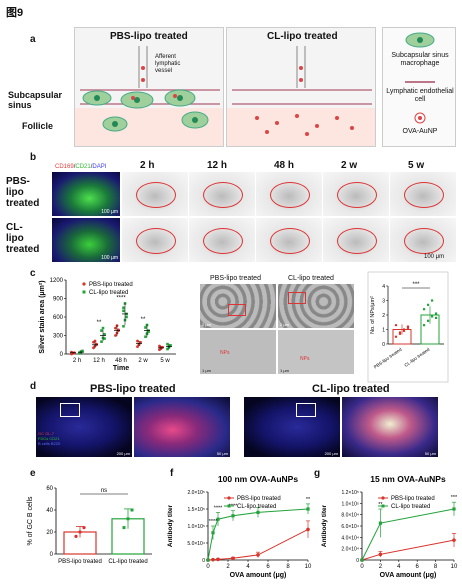 The width and height of the screenshot is (462, 584). I want to click on legend-marker-pbs, so click(84, 284).